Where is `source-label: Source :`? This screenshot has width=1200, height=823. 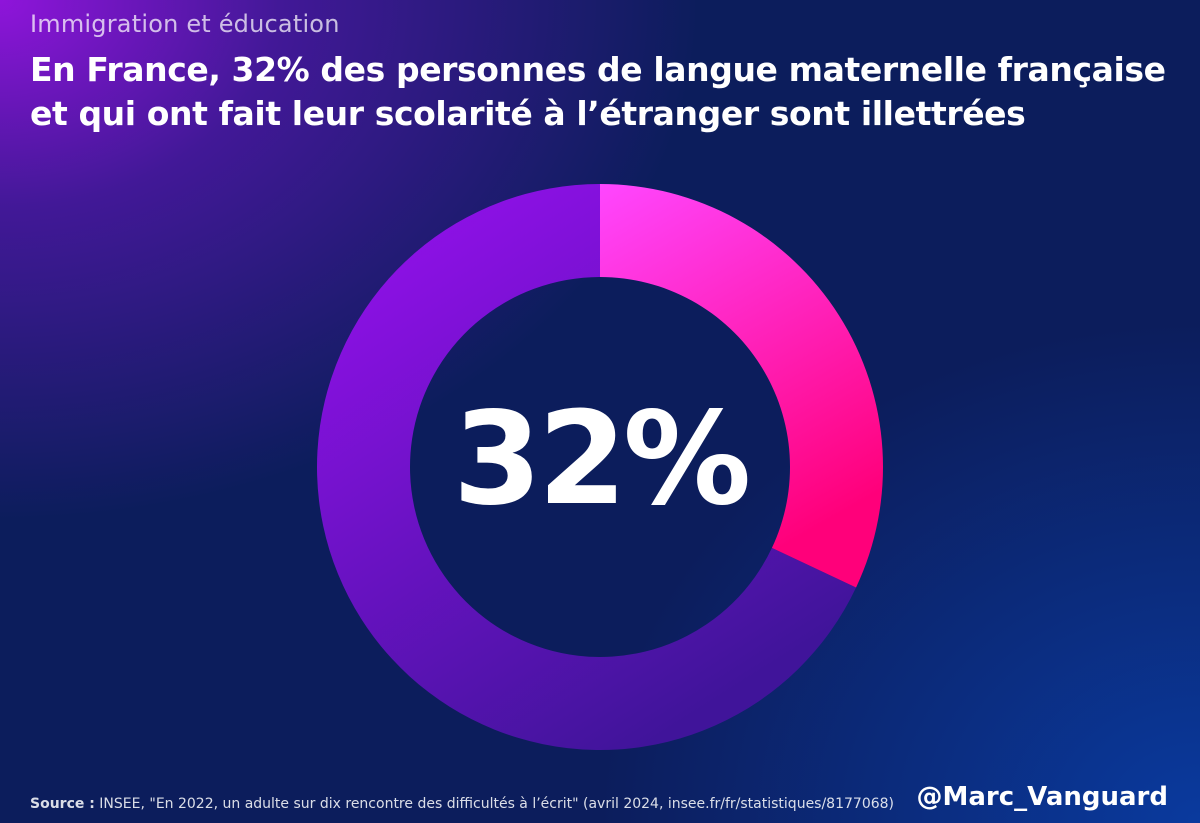 source-label: Source : is located at coordinates (62, 804).